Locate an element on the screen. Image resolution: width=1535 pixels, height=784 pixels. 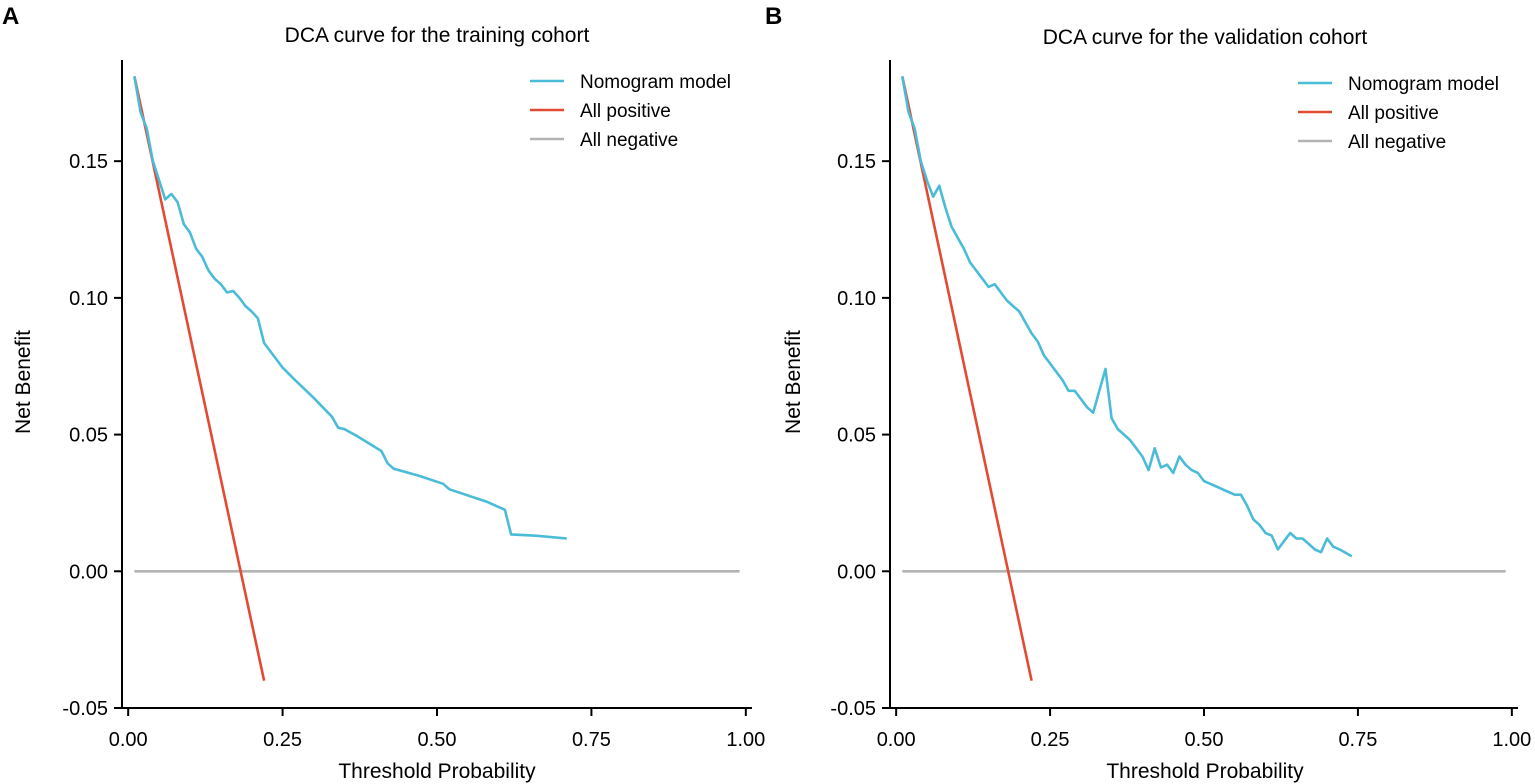
chart-title: DCA curve for the validation cohort is located at coordinates (1205, 37).